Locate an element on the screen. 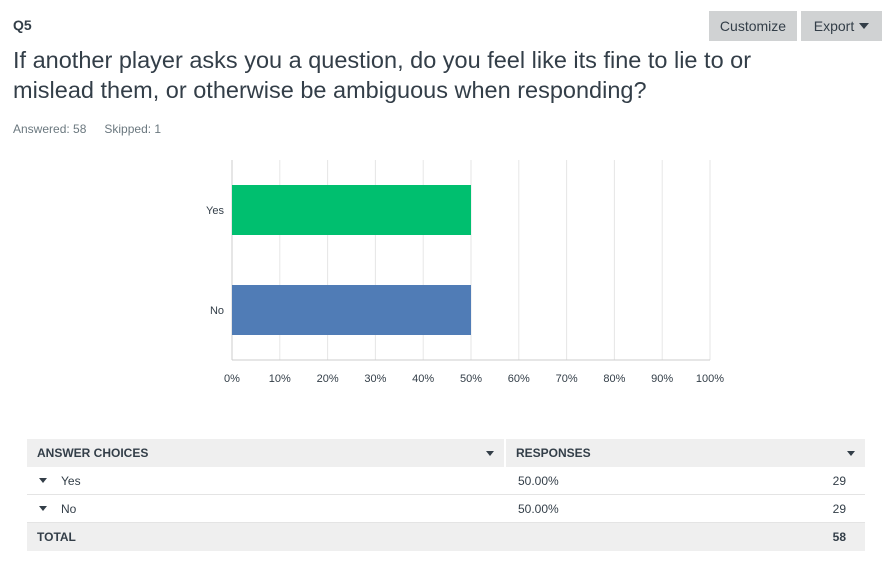  total-count: 58 is located at coordinates (839, 537).